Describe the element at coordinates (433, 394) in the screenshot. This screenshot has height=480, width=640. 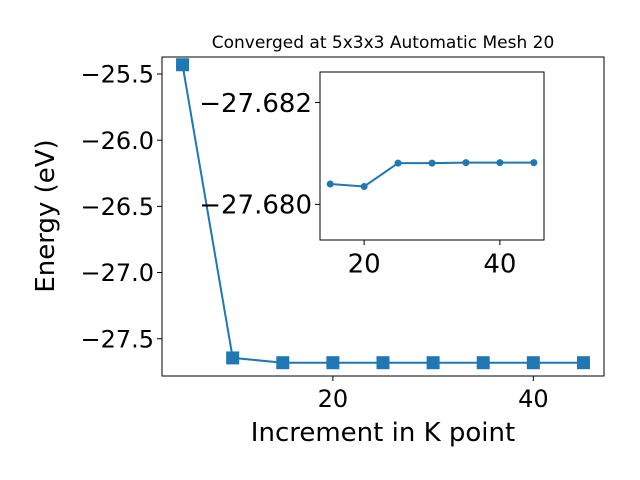
I see `main-x-ticks: 20 40` at that location.